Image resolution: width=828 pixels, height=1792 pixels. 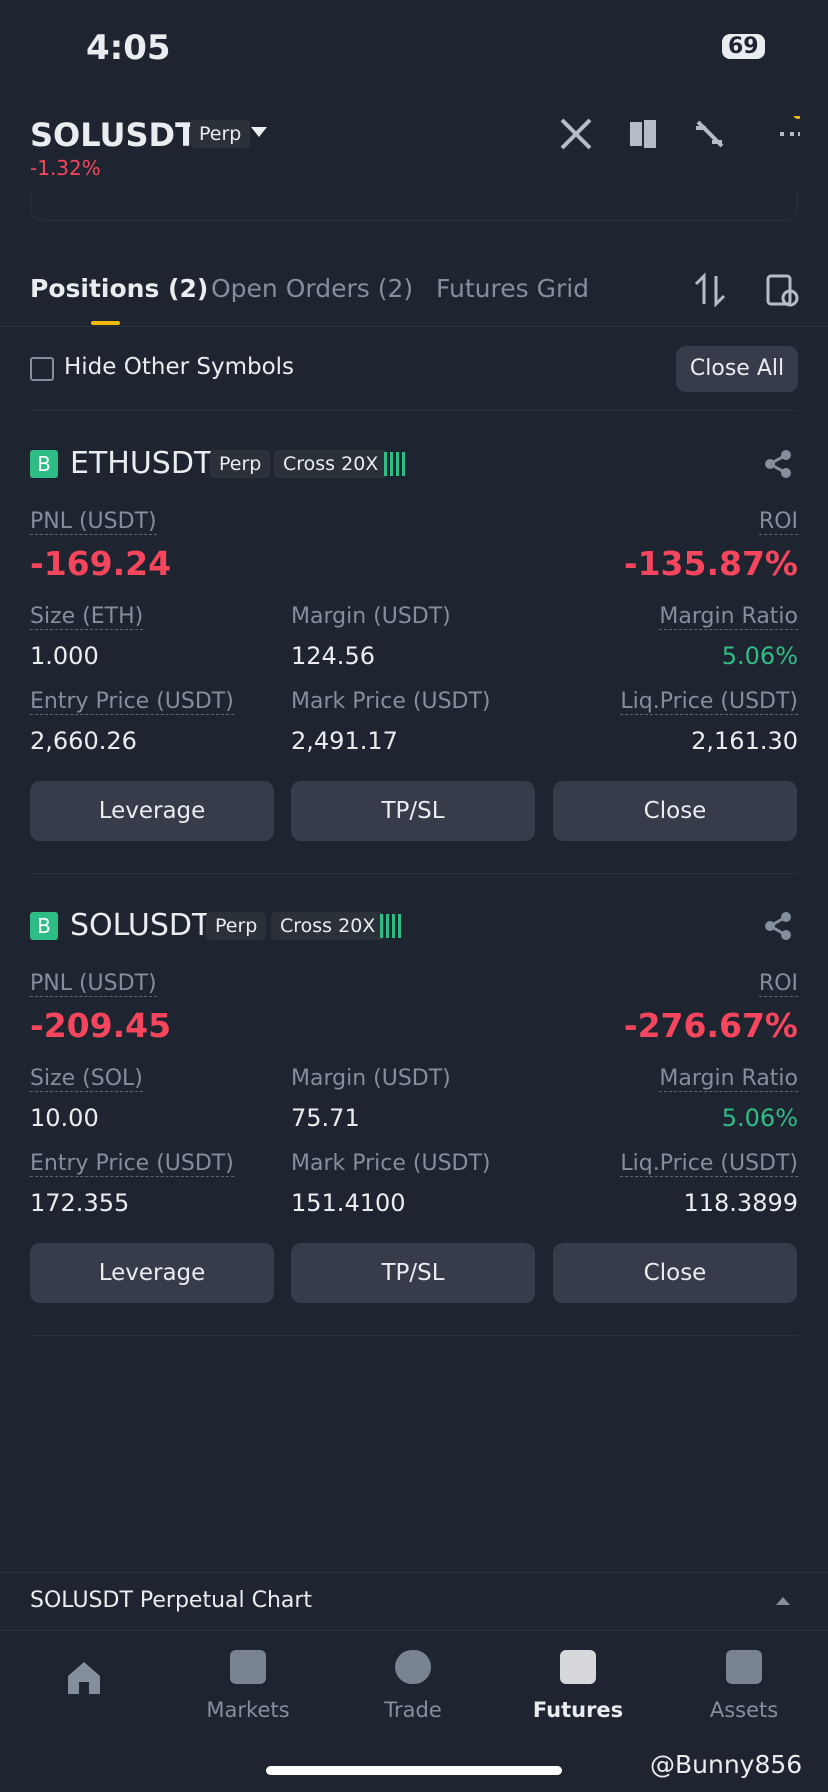 I want to click on tab-icons, so click(x=754, y=290).